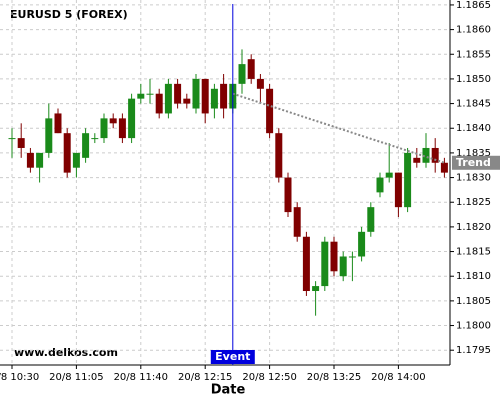 The height and width of the screenshot is (400, 500). I want to click on event-label: Event, so click(232, 356).